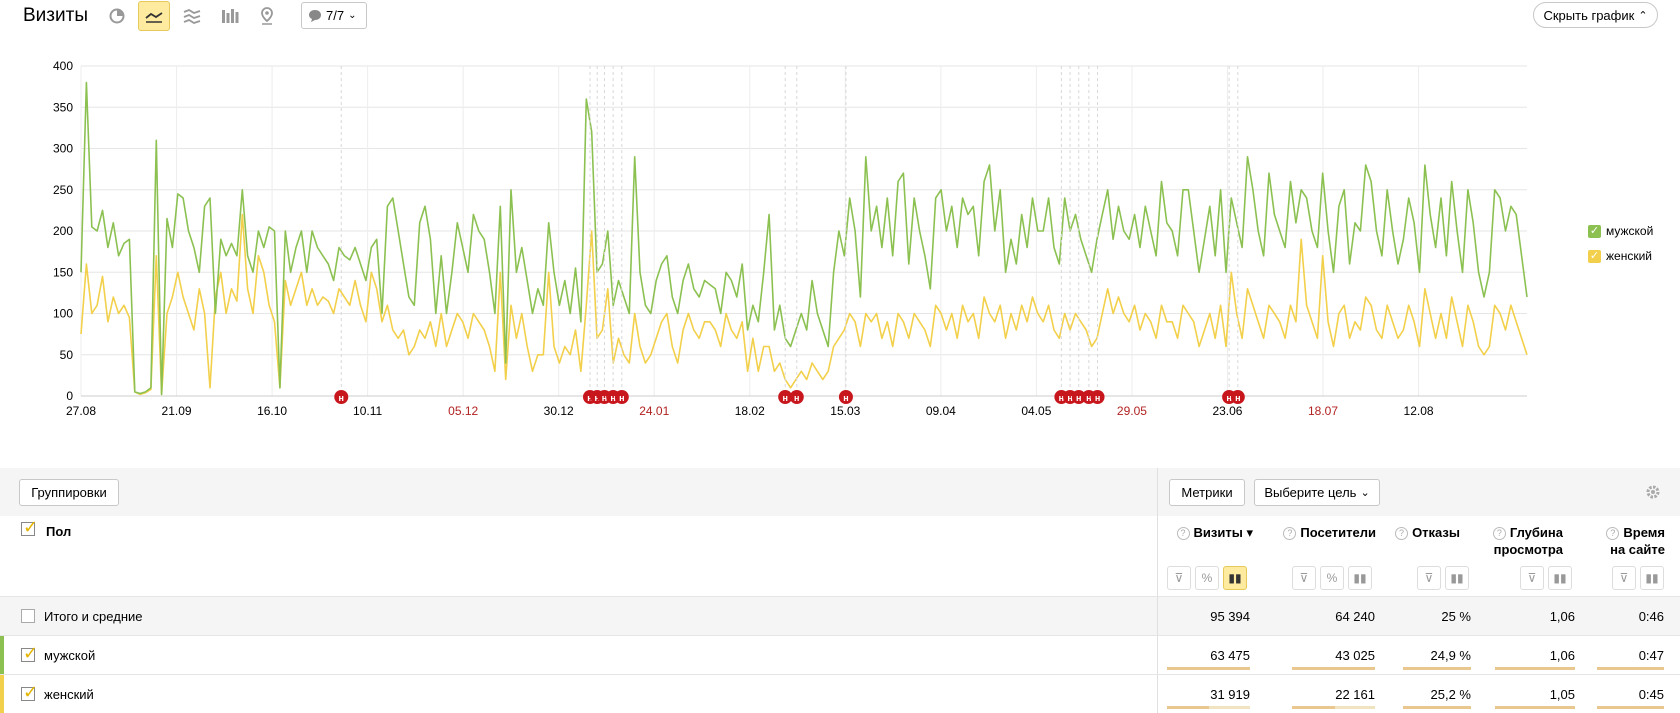 The image size is (1680, 713). Describe the element at coordinates (1323, 411) in the screenshot. I see `x-tick-label: 18.07` at that location.